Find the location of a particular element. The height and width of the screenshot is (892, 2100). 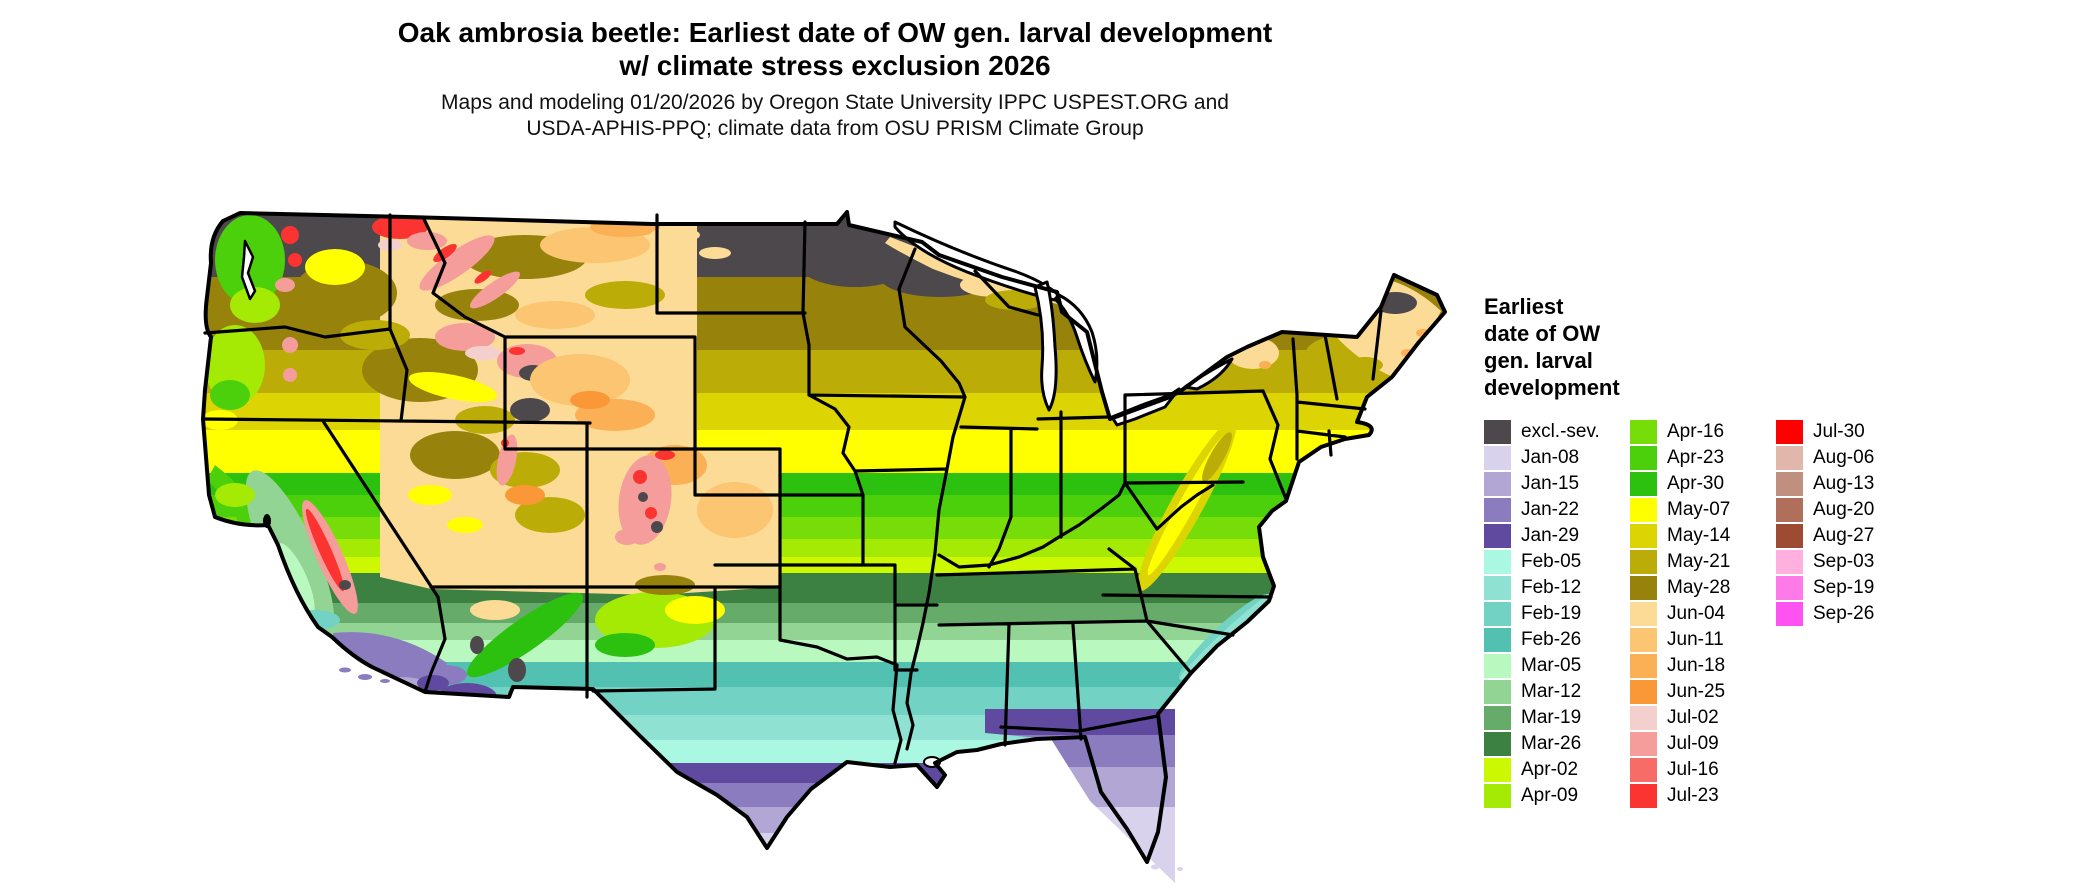

legend-item-label: Jan-22 is located at coordinates (1550, 509).